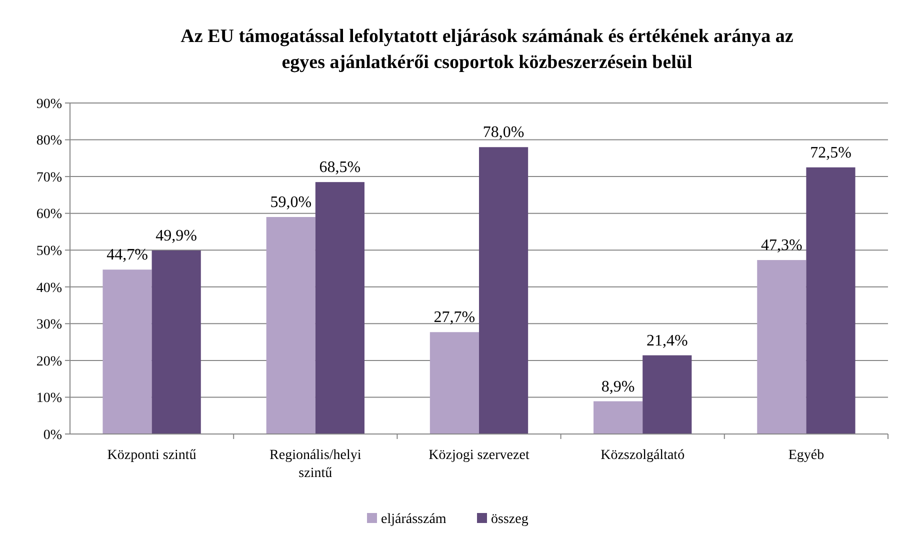  I want to click on y-tick-label: 90%, so click(49, 104).